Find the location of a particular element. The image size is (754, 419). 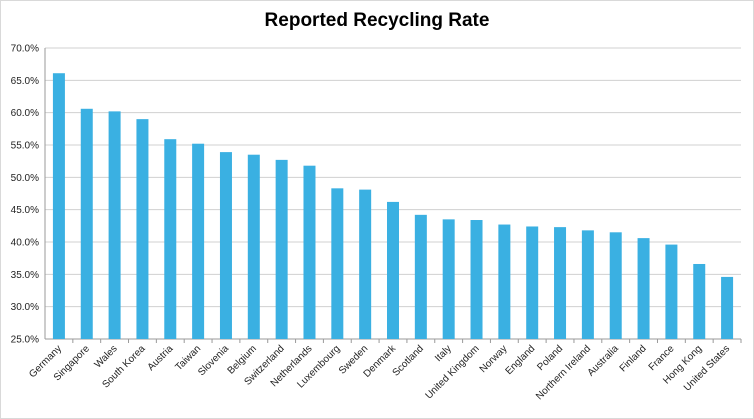

y-tick-label: 50.0% is located at coordinates (25, 178).